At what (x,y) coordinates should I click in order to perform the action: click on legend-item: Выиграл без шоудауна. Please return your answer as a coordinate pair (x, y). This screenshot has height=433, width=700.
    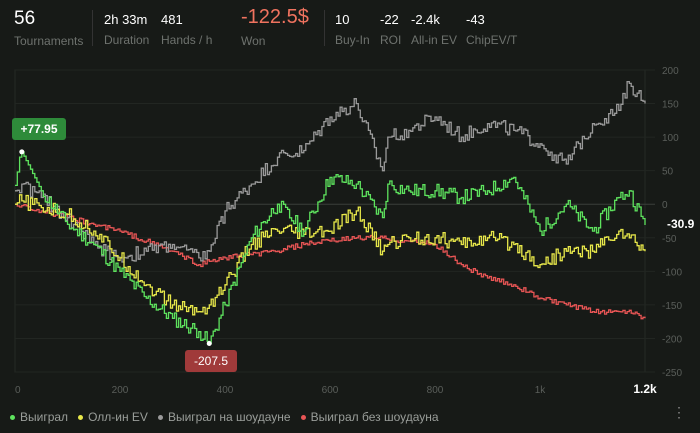
    Looking at the image, I should click on (369, 417).